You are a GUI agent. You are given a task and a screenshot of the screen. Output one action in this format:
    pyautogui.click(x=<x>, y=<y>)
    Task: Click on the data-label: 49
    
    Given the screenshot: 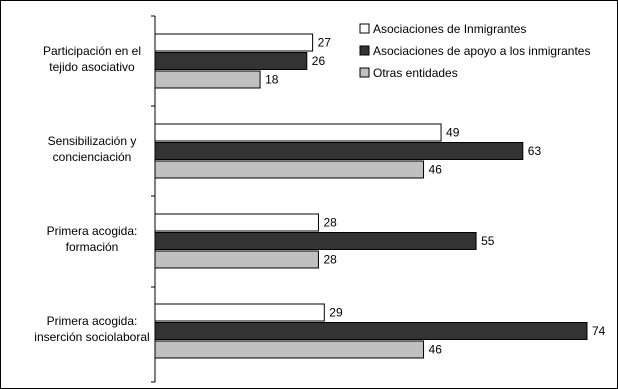 What is the action you would take?
    pyautogui.click(x=453, y=133)
    